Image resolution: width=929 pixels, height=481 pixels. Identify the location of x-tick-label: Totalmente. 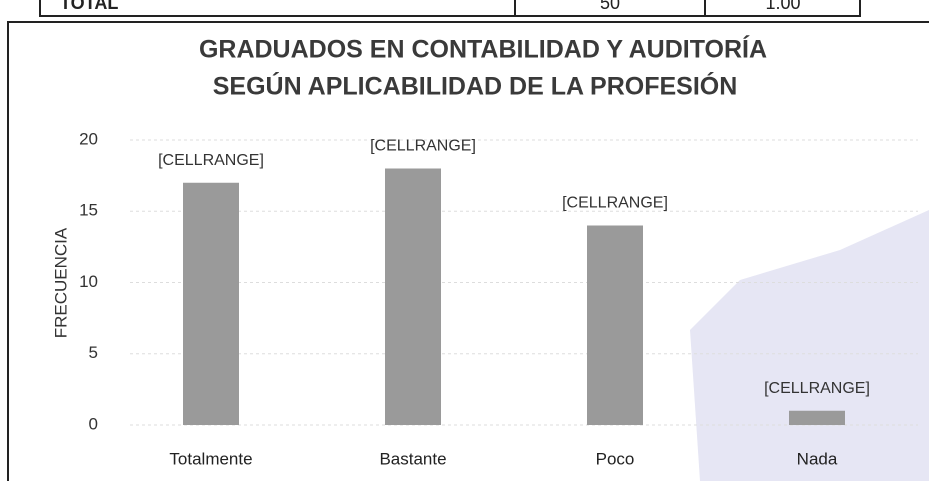
(210, 458).